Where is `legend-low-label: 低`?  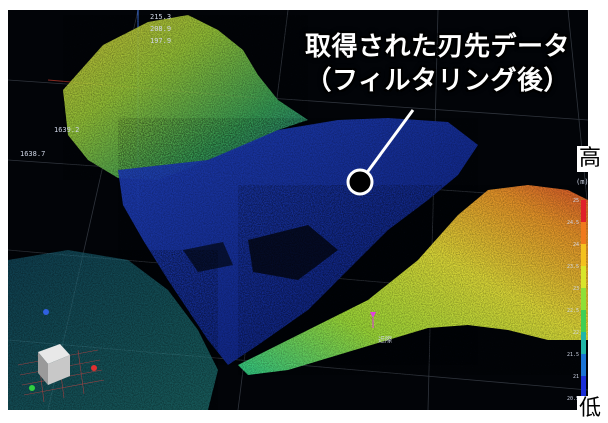
legend-low-label: 低 is located at coordinates (590, 409).